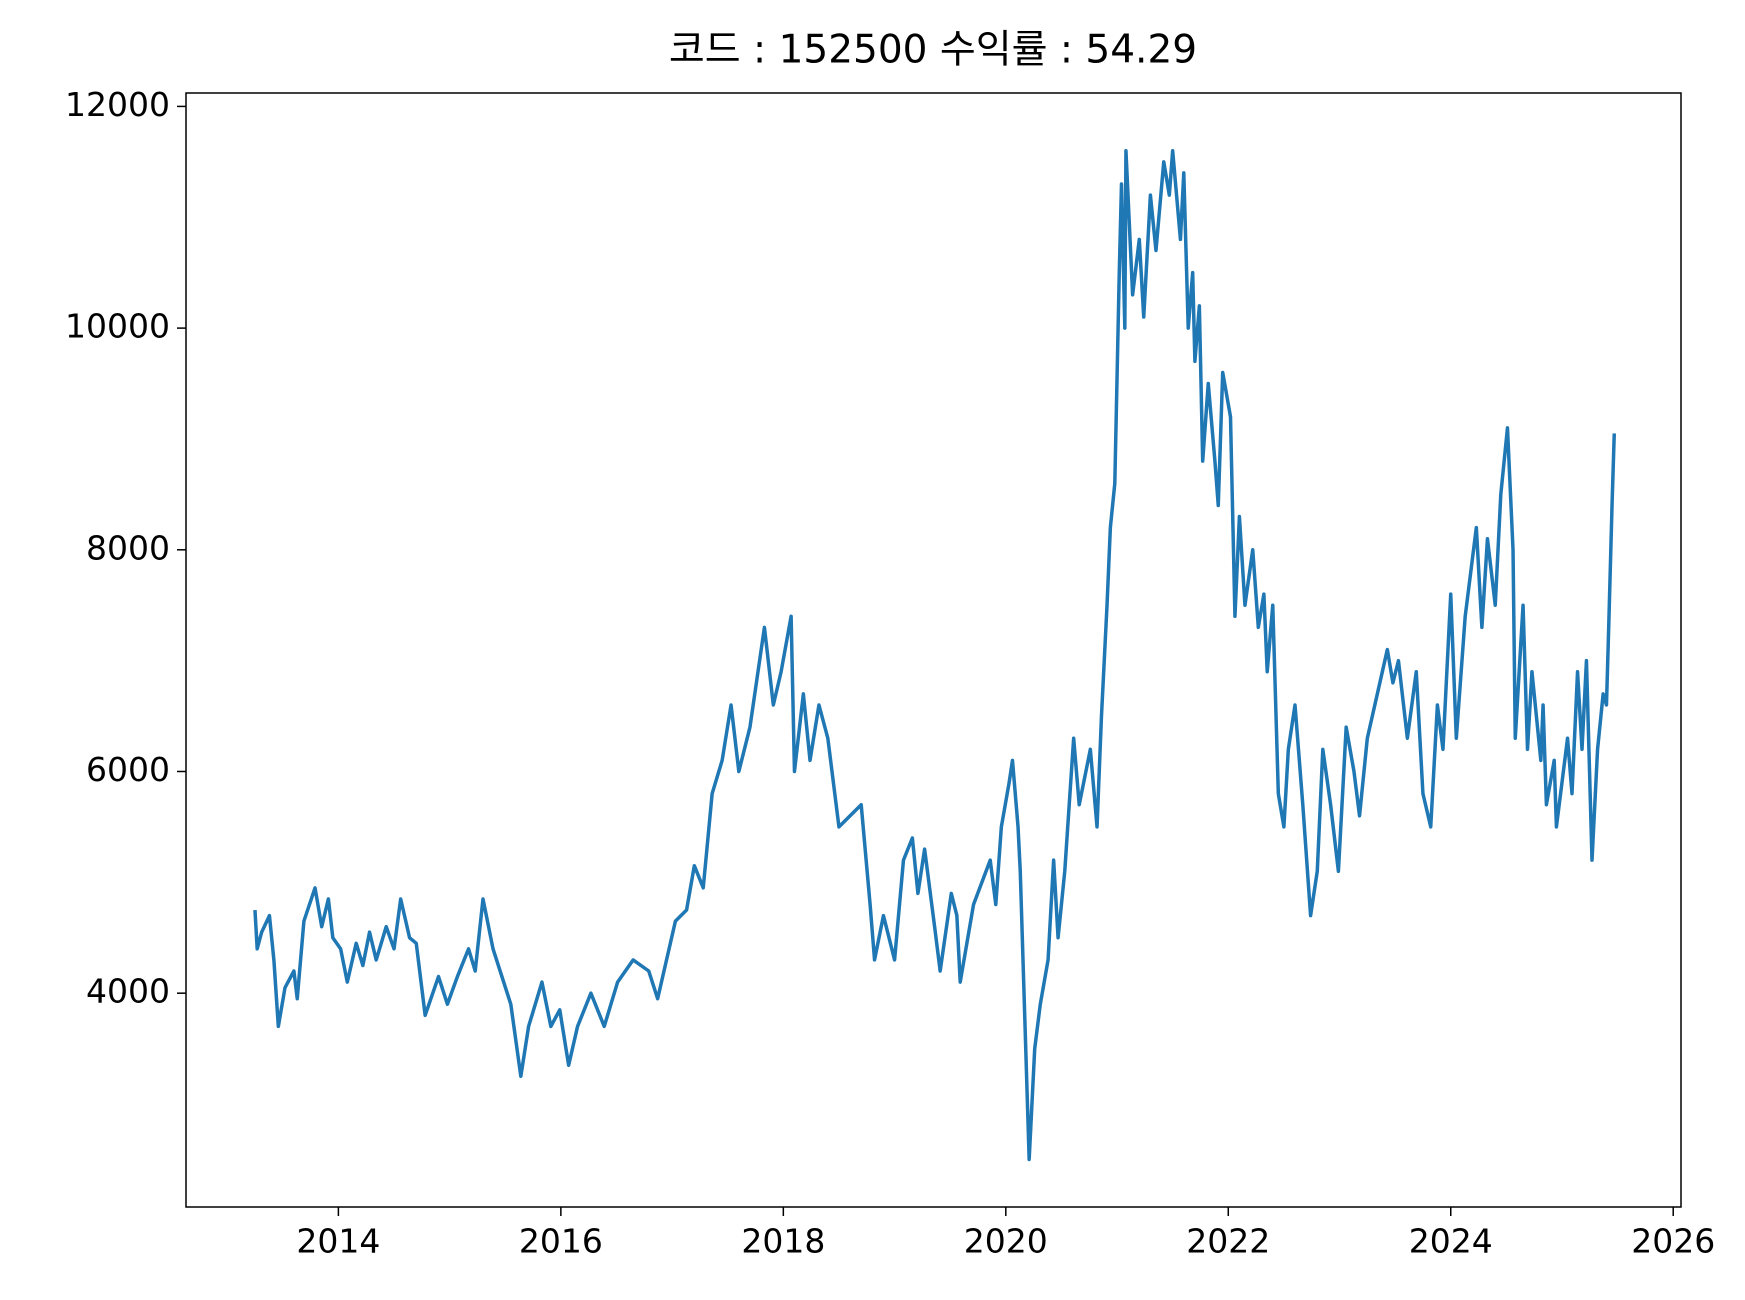  I want to click on y-tick-label: 8000, so click(128, 547).